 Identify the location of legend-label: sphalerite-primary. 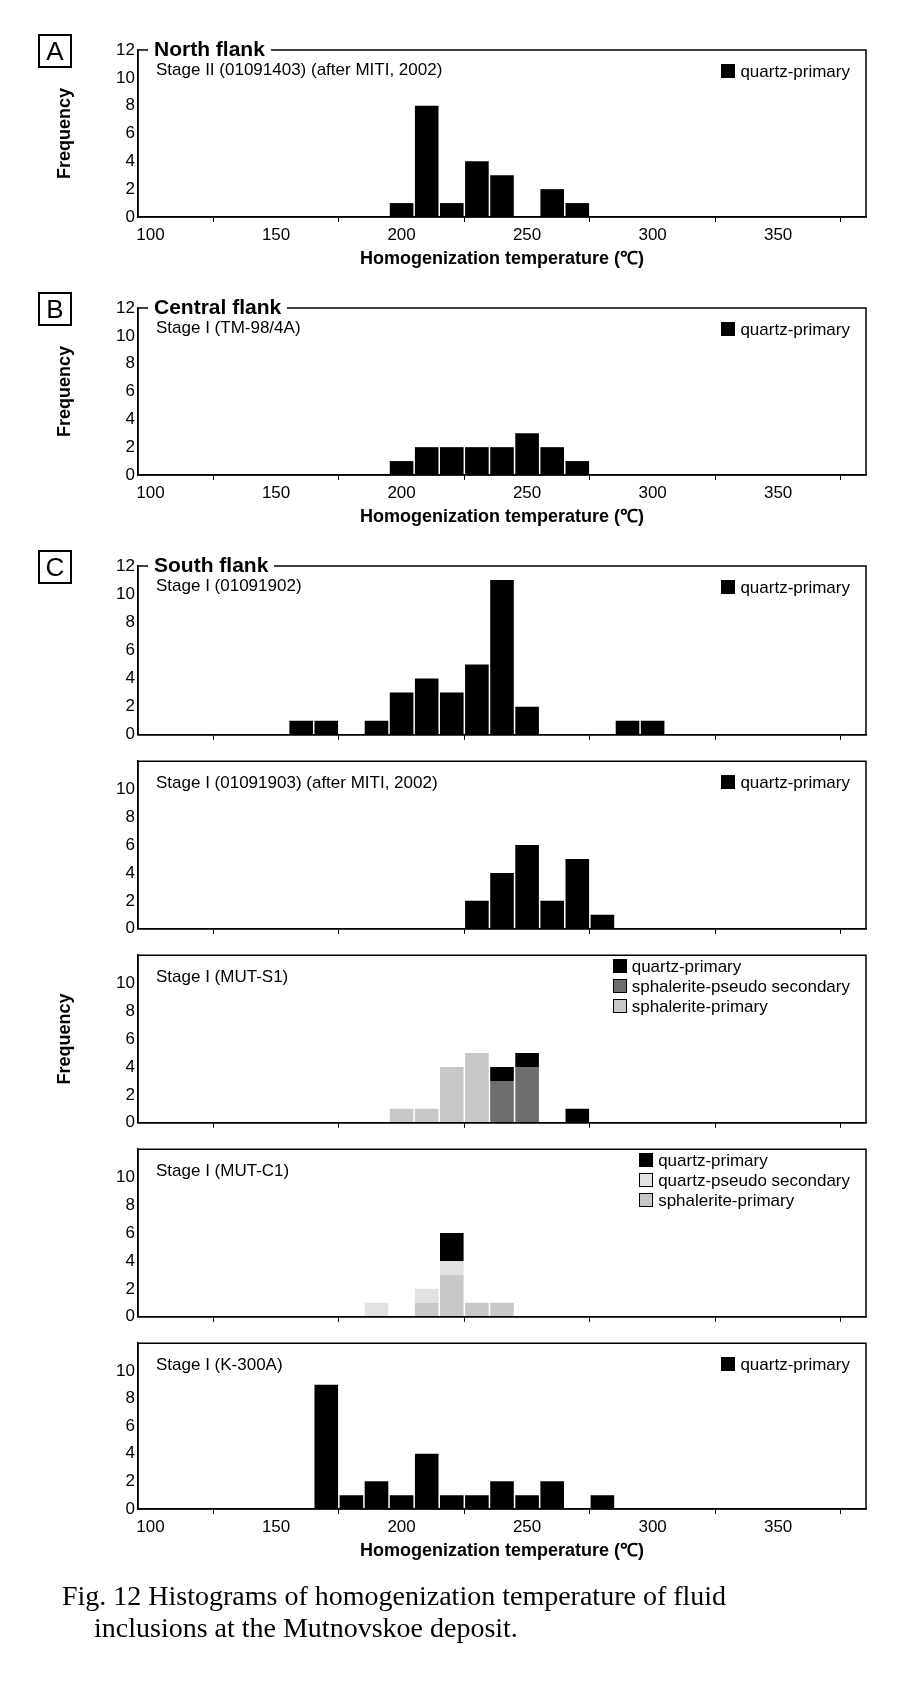
(699, 1007).